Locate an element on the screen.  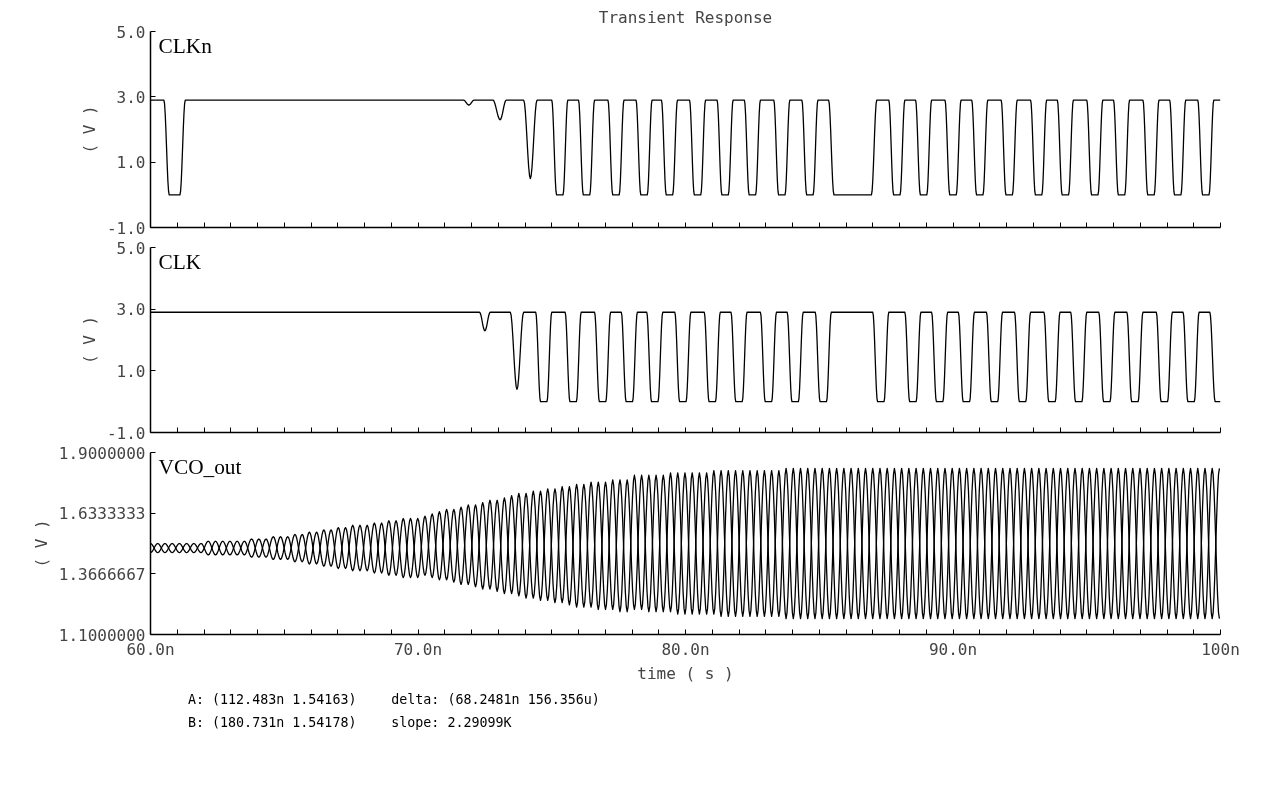
series-label: CLK is located at coordinates (180, 261).